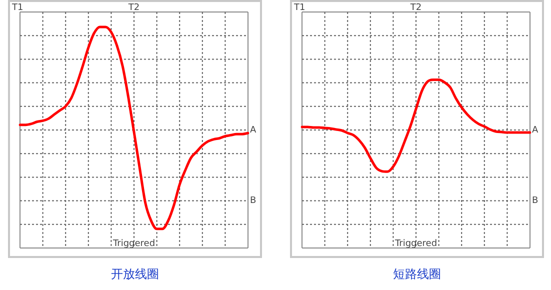 This screenshot has height=290, width=551. Describe the element at coordinates (135, 274) in the screenshot. I see `text: 开放线圈` at that location.